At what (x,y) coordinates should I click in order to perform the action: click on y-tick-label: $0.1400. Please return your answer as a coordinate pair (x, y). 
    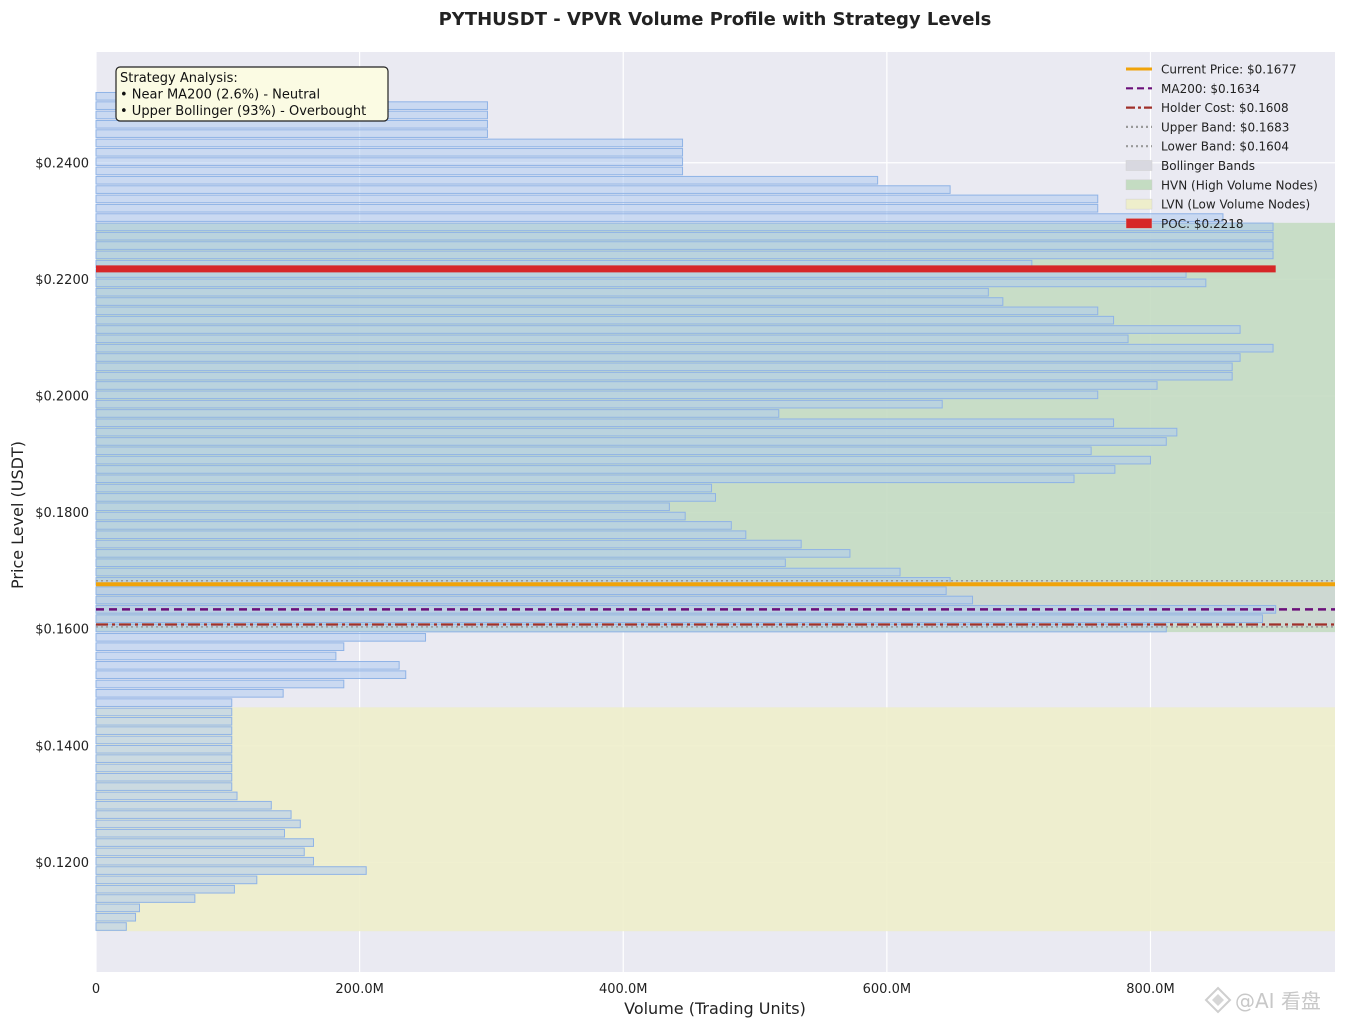
    Looking at the image, I should click on (62, 746).